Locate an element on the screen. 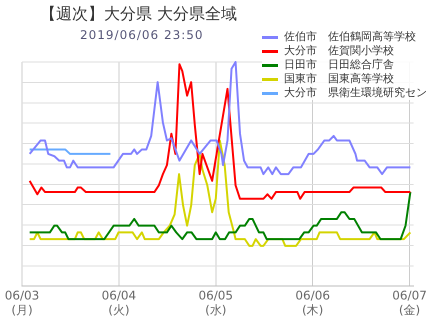  x-tick-label: 06/05 (水) is located at coordinates (216, 302).